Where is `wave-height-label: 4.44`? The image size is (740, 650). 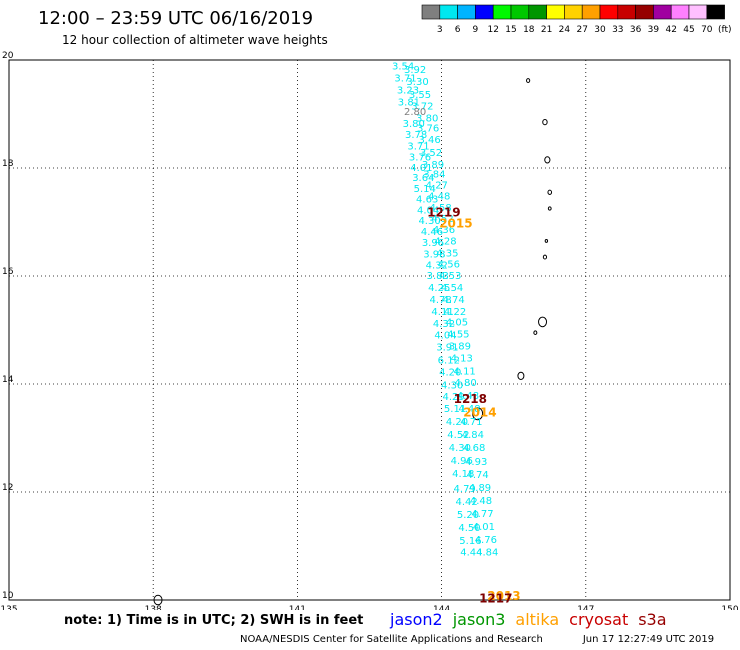
wave-height-label: 4.44 is located at coordinates (471, 553).